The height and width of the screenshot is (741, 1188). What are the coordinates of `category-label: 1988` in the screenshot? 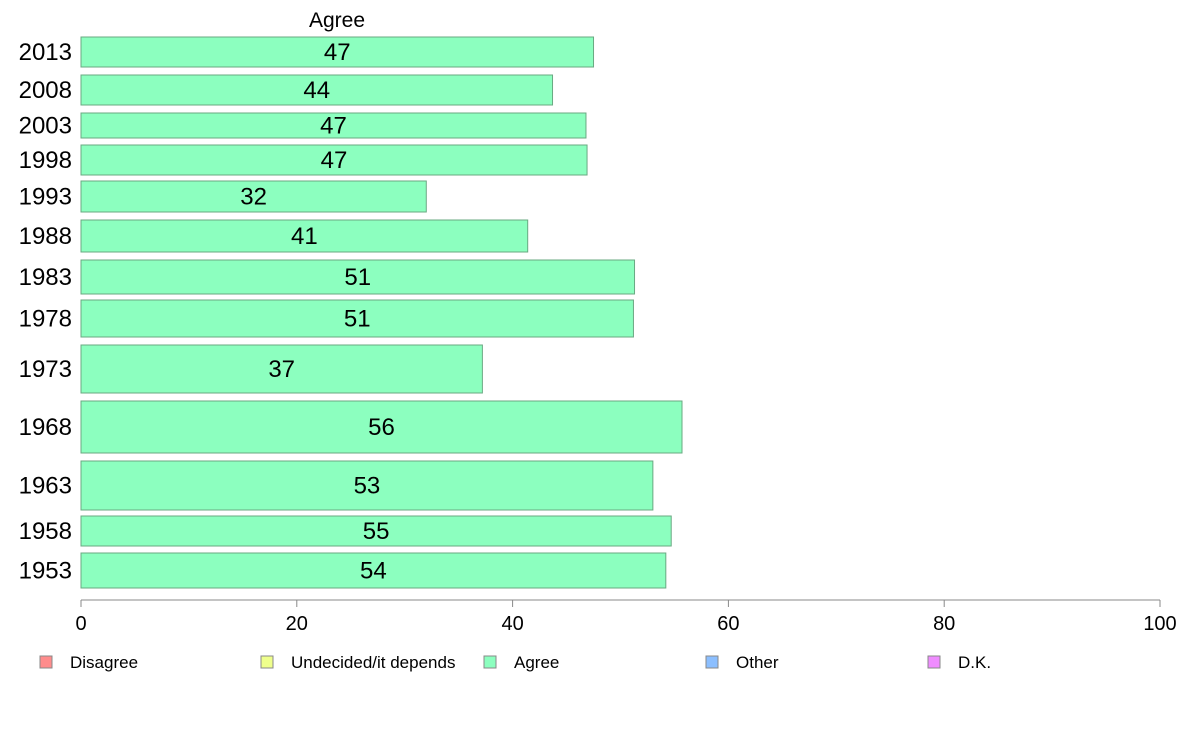 It's located at (45, 236).